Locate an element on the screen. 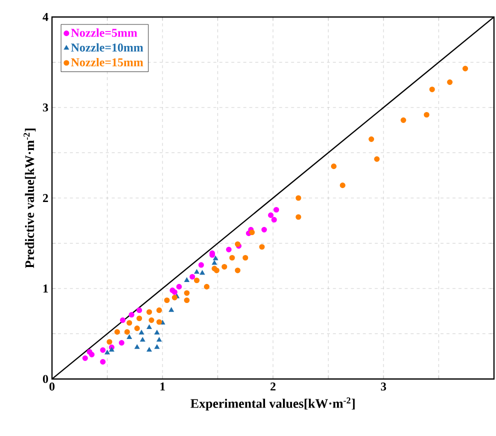 This screenshot has width=496, height=436. y-tick-label: 2 is located at coordinates (45, 198).